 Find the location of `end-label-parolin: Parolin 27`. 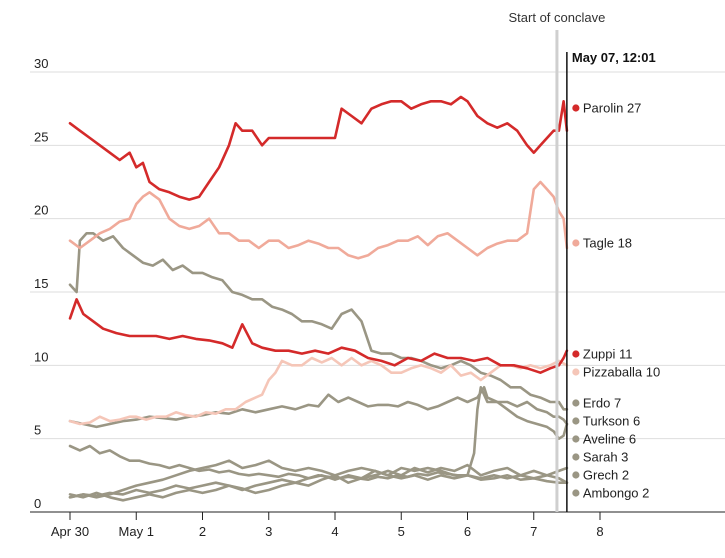

end-label-parolin: Parolin 27 is located at coordinates (612, 108).